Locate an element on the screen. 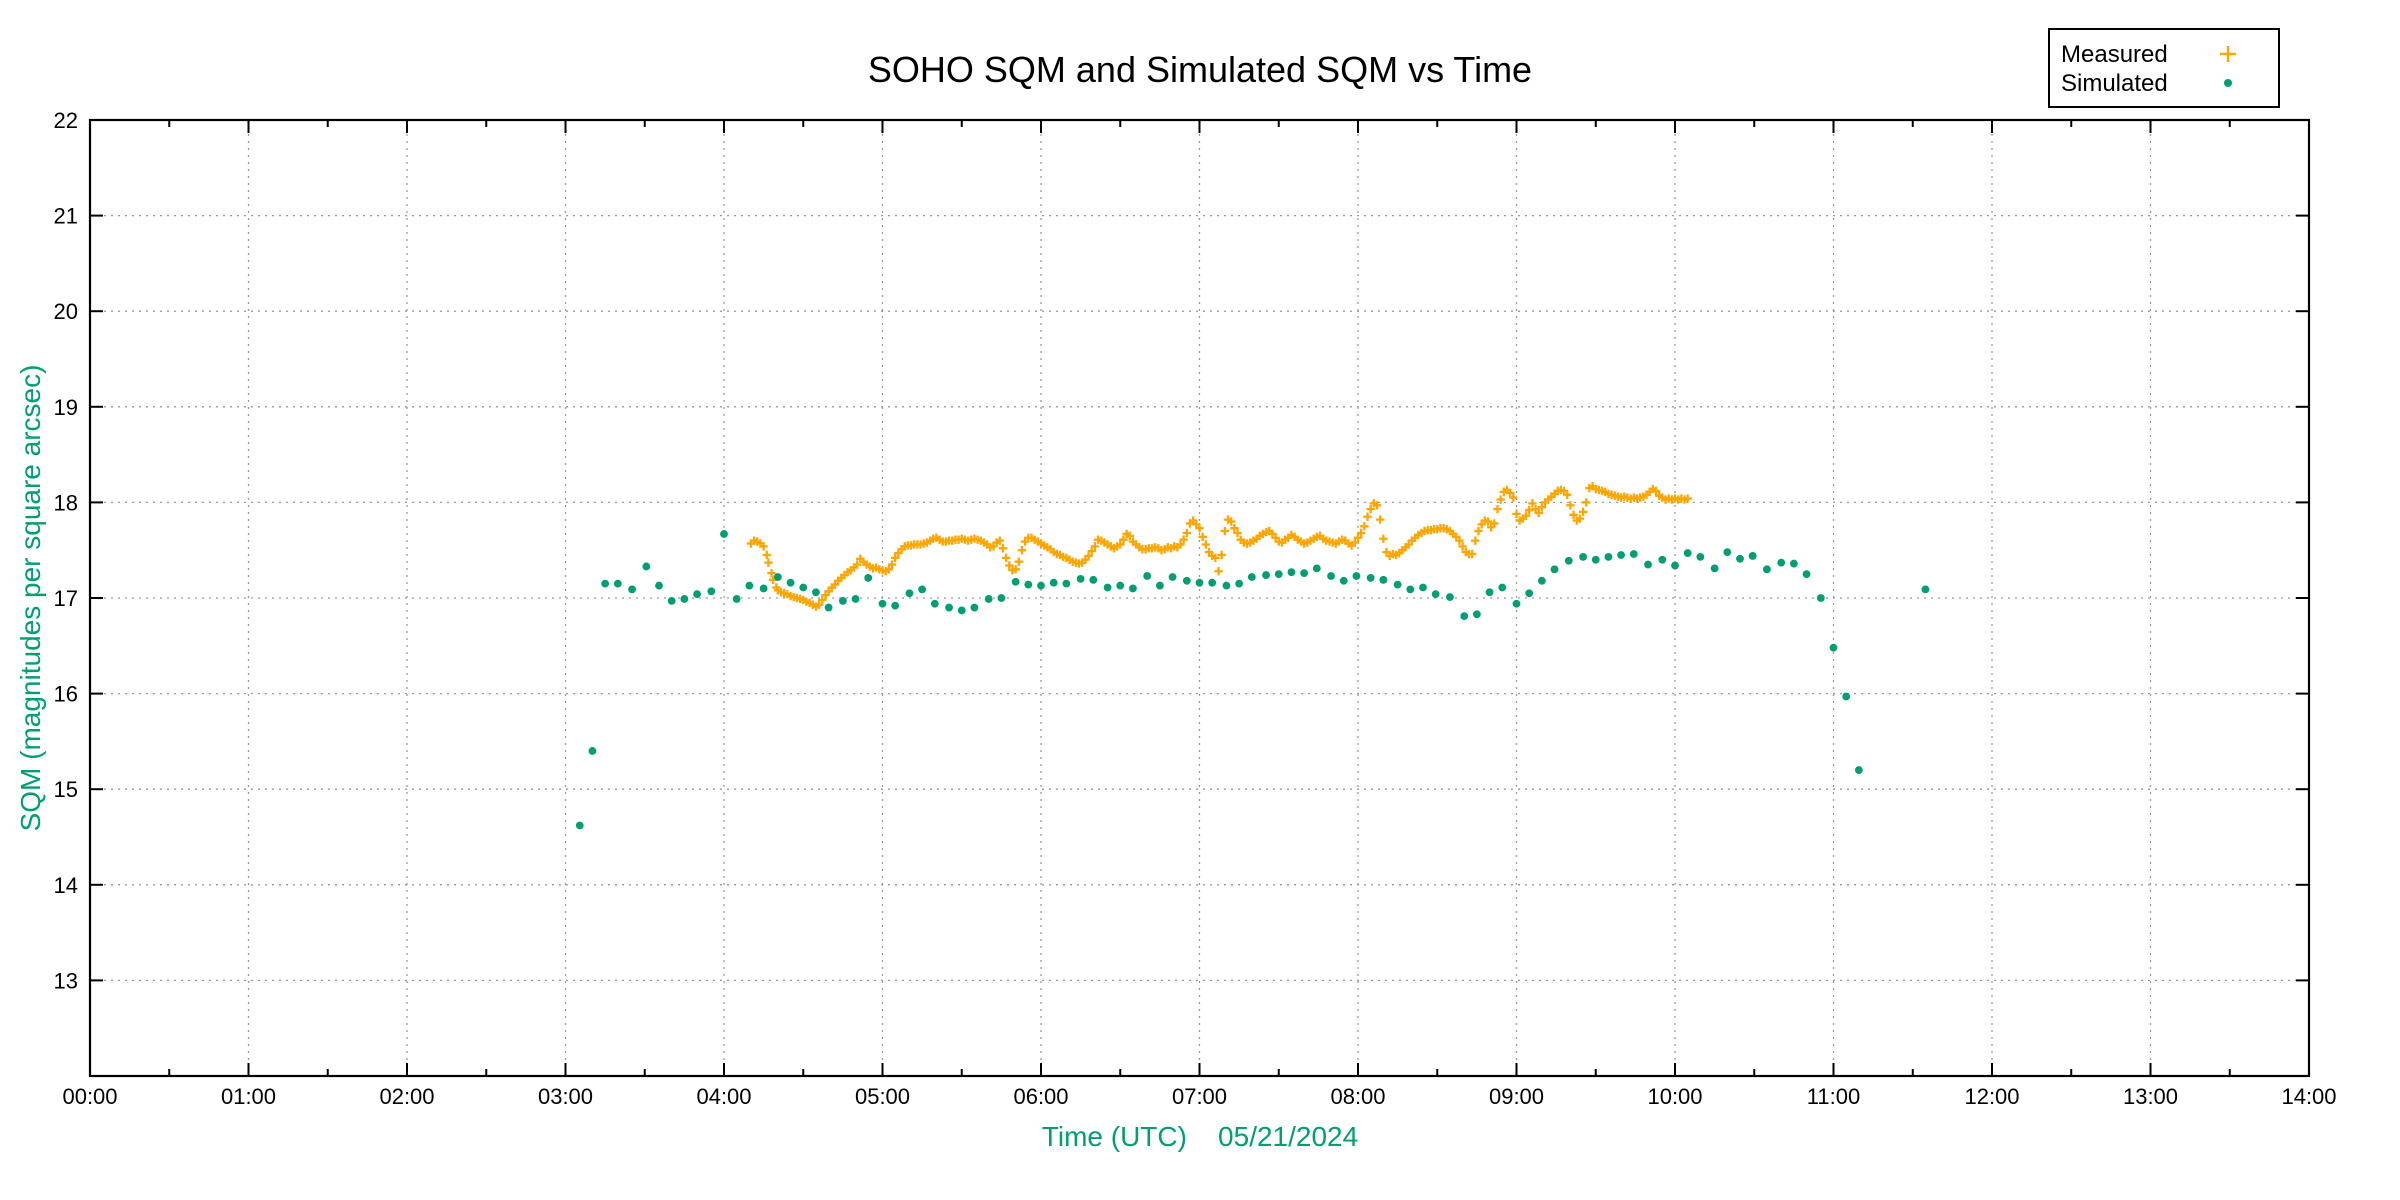  y-tick-label: 21 is located at coordinates (66, 216).